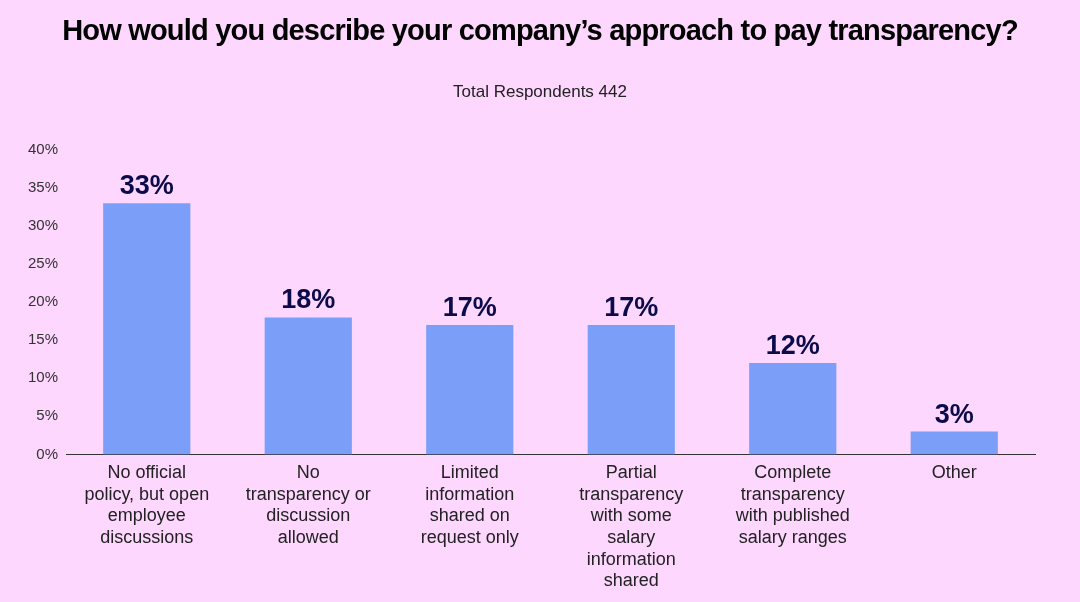 This screenshot has width=1080, height=602. I want to click on data-label: 33%, so click(146, 185).